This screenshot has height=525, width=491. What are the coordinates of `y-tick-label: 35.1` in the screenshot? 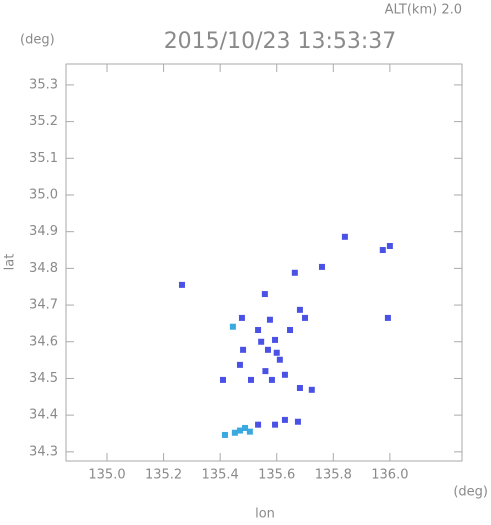 It's located at (43, 158).